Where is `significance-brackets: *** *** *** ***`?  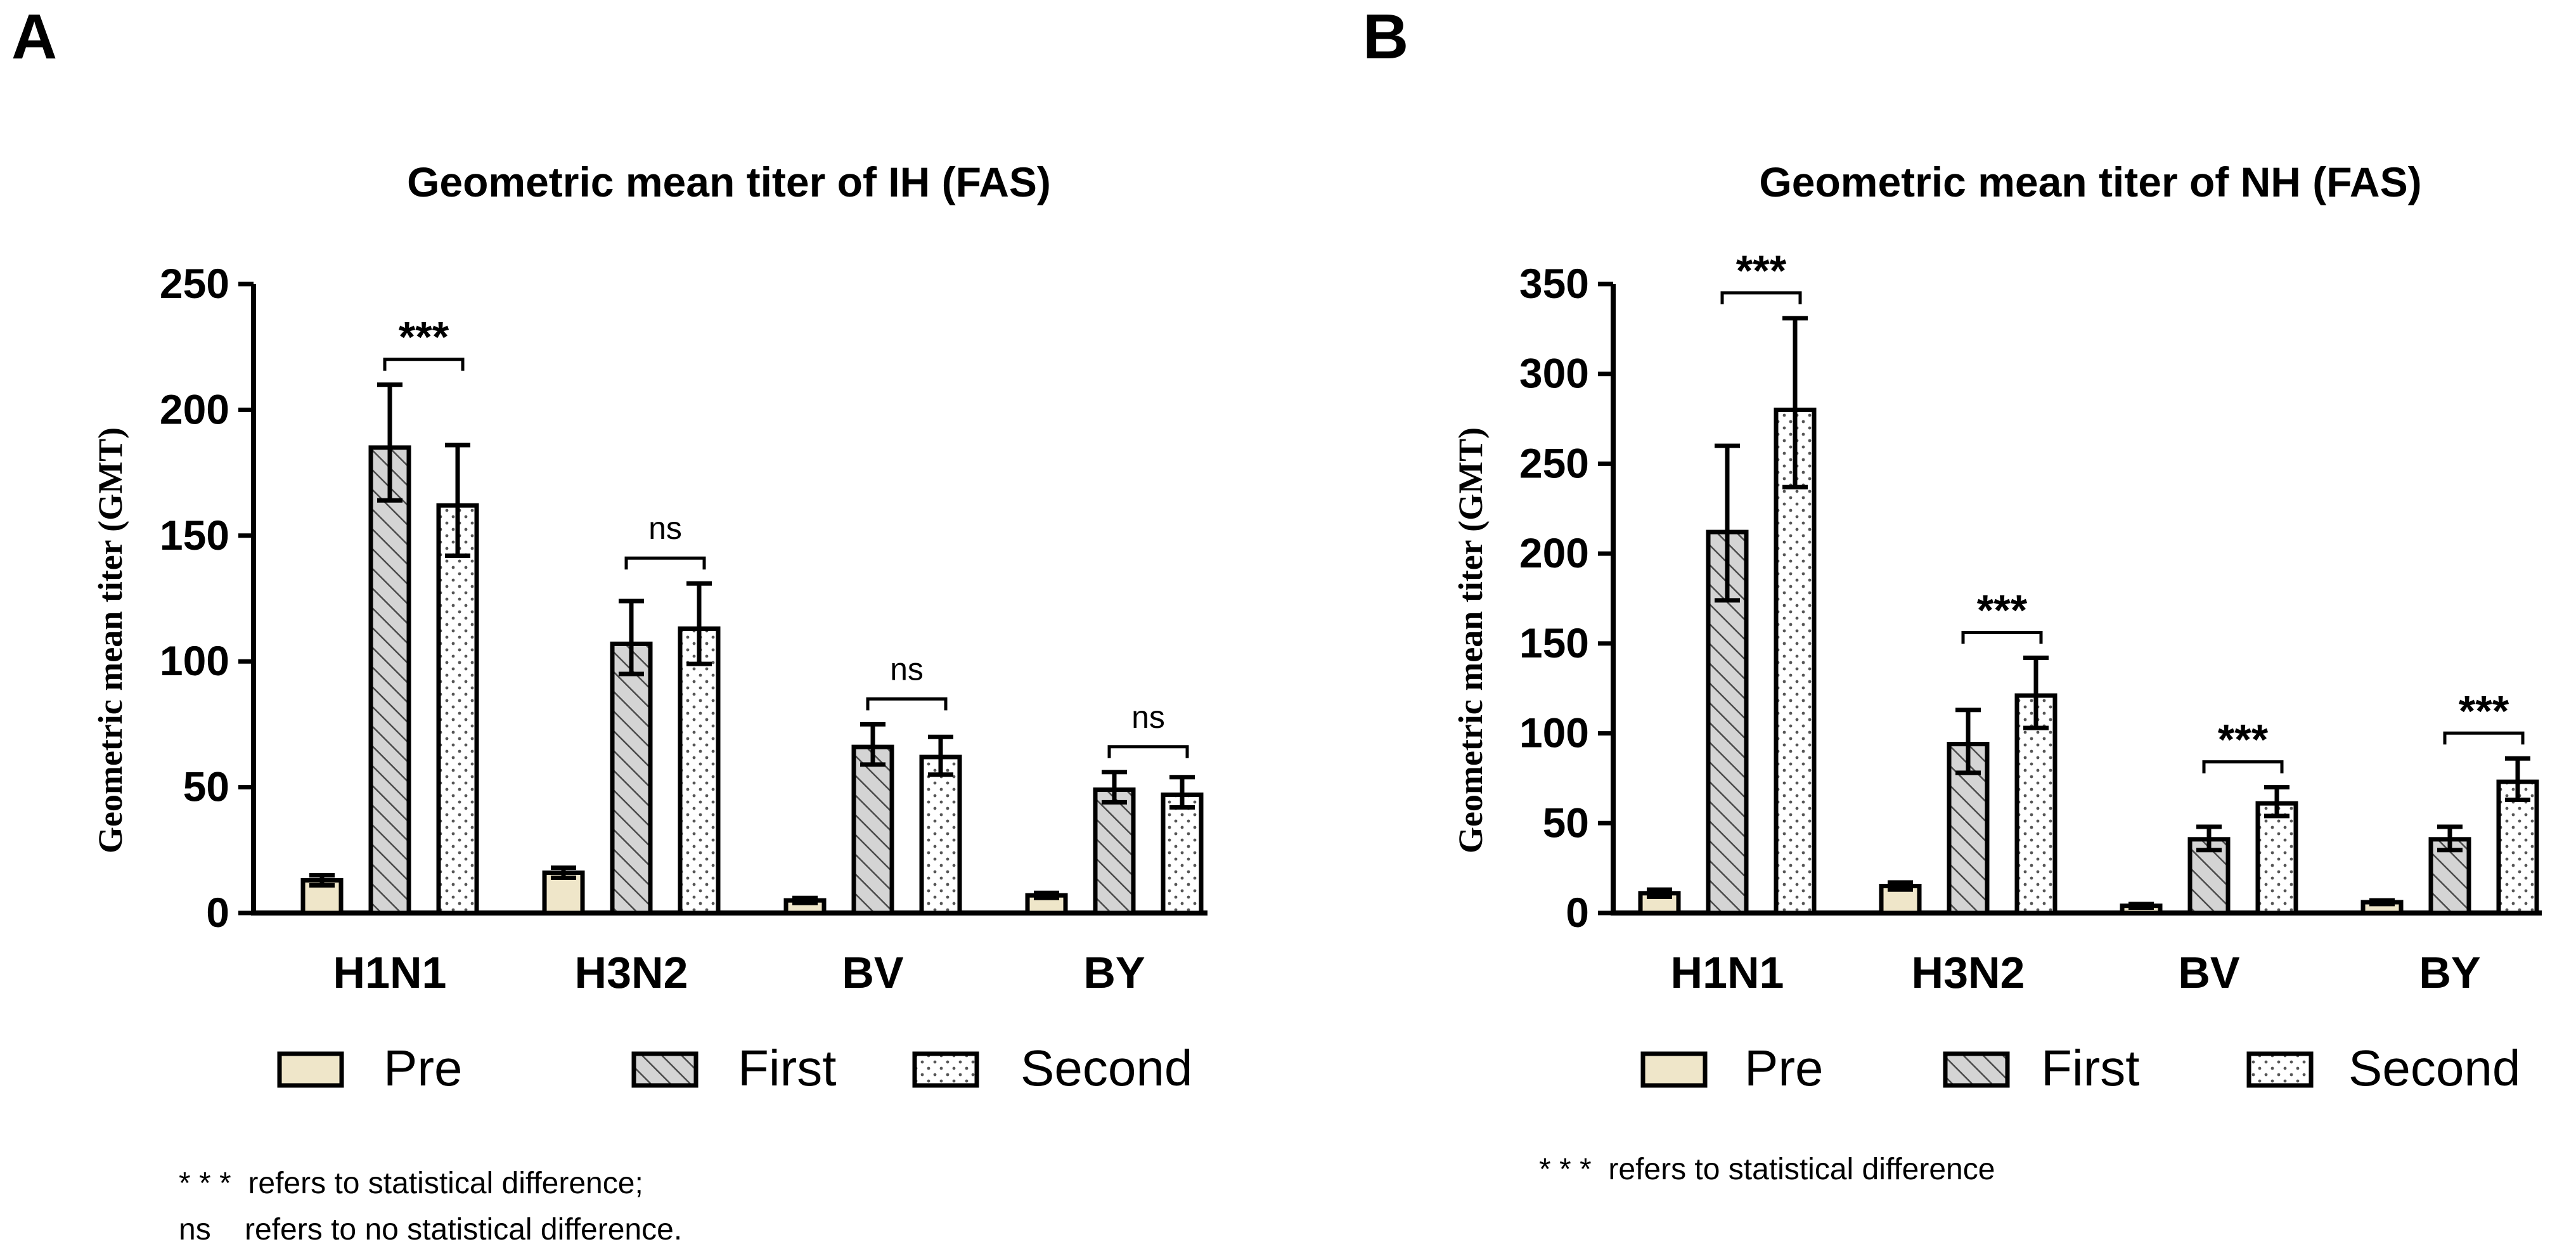 significance-brackets: *** *** *** *** is located at coordinates (2122, 510).